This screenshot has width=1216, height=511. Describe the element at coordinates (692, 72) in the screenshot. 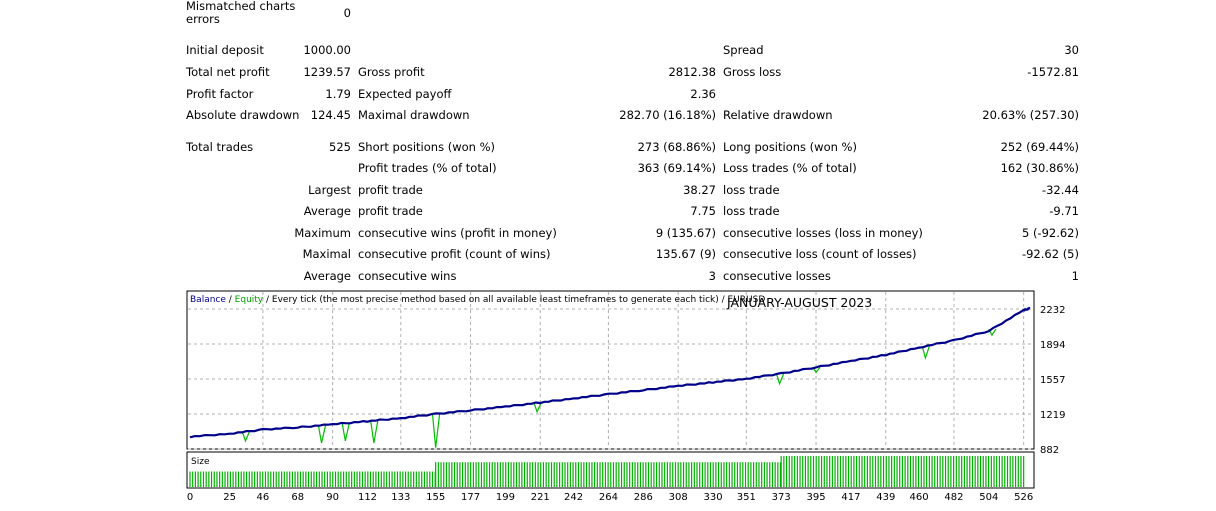

I see `row-value-2: 2812.38` at that location.